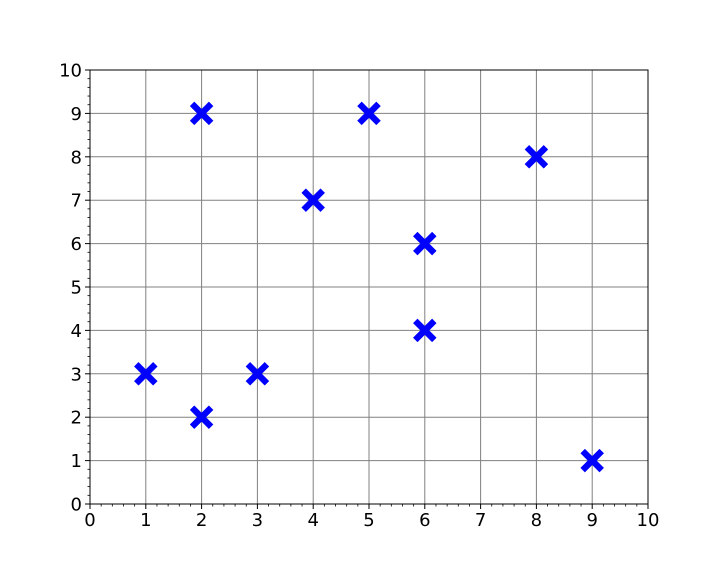  Describe the element at coordinates (76, 157) in the screenshot. I see `y-tick-label: 8` at that location.